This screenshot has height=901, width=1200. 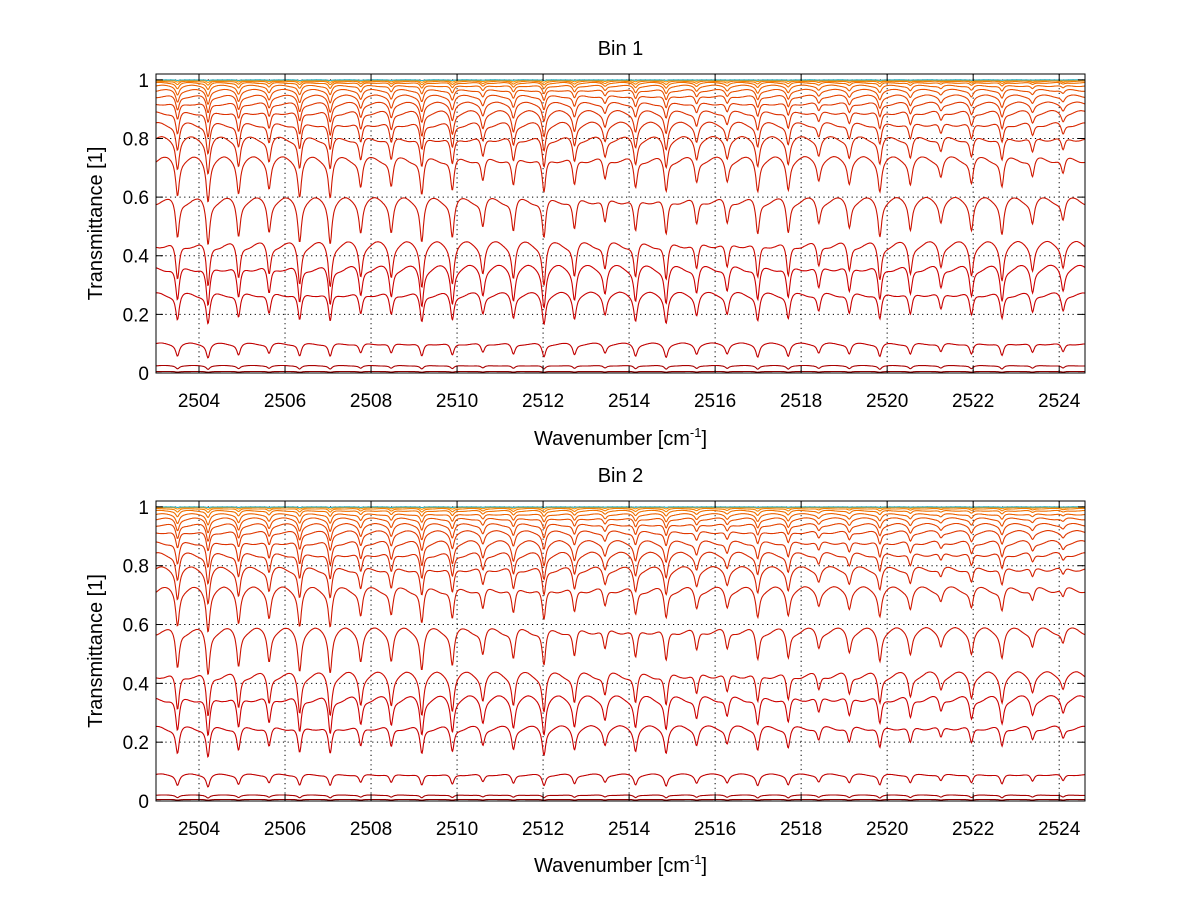 What do you see at coordinates (621, 476) in the screenshot?
I see `chart-title: Bin 2` at bounding box center [621, 476].